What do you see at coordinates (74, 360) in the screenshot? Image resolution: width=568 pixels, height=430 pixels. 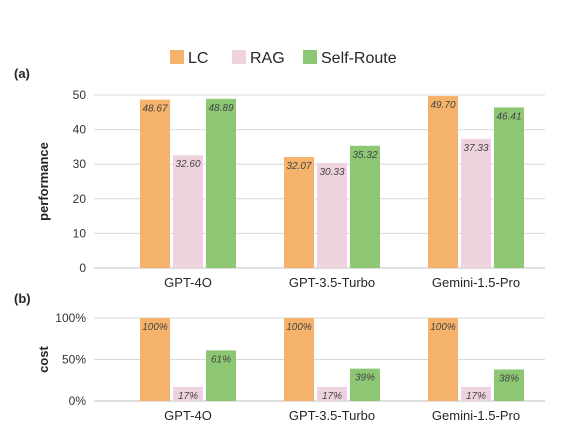 I see `y-tick-label: 50%` at bounding box center [74, 360].